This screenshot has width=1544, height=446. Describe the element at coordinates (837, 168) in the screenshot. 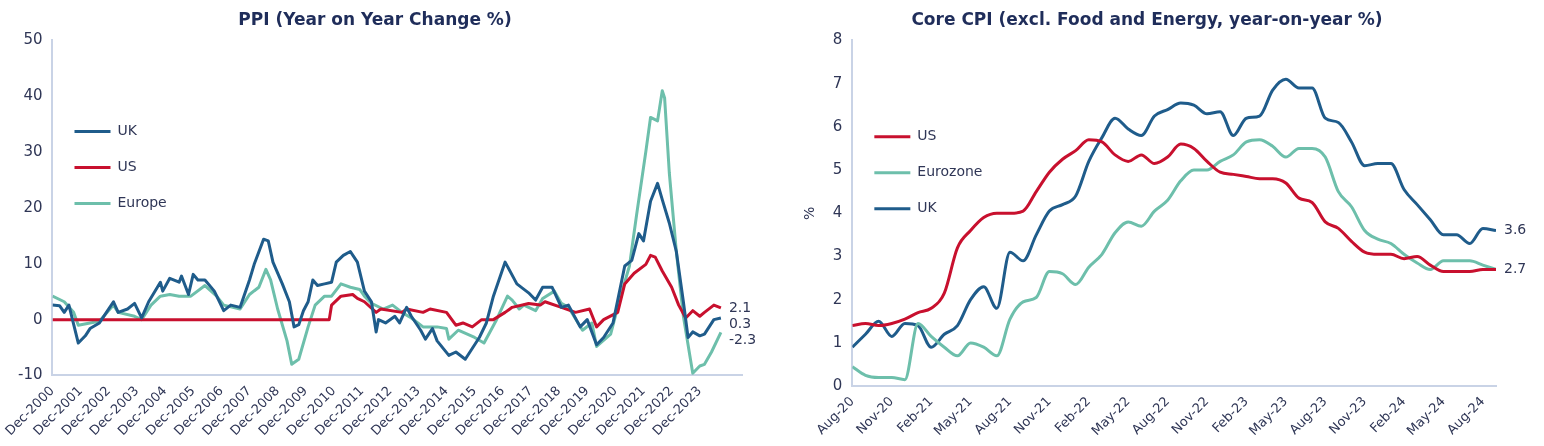

I see `y-tick-label: 5` at that location.